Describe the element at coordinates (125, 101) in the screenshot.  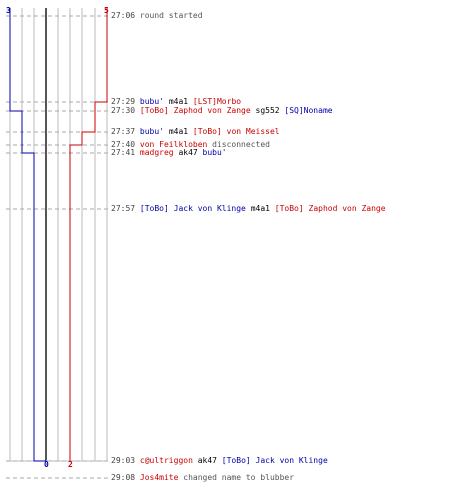
I see `event-time: 27:29` at that location.